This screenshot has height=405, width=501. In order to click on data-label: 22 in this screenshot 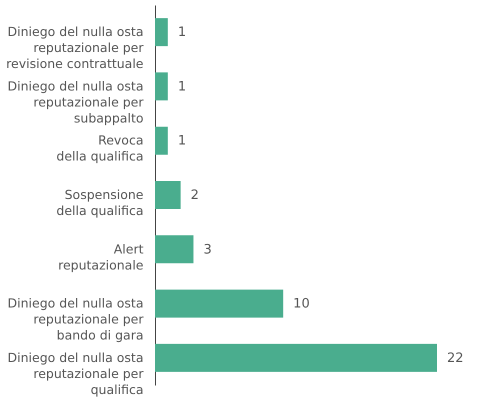, I will do `click(455, 358)`.